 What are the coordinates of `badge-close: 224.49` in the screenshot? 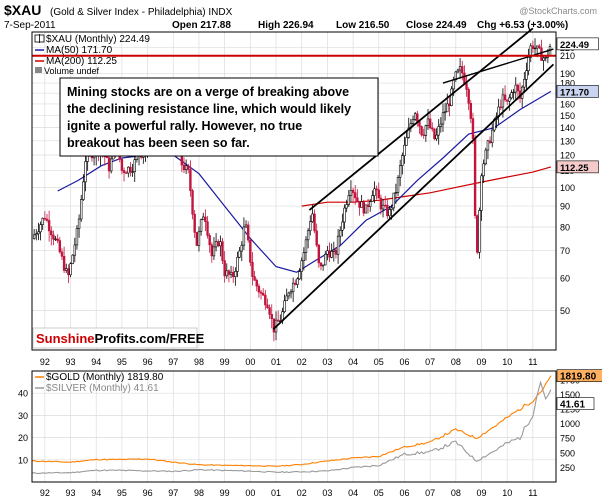 It's located at (574, 45).